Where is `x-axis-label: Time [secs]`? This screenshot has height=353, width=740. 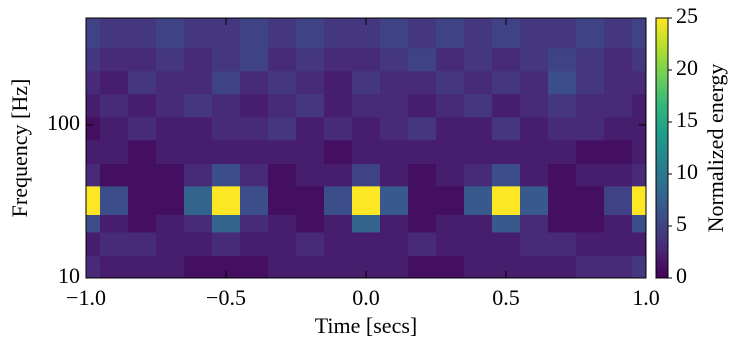
x-axis-label: Time [secs] is located at coordinates (366, 325).